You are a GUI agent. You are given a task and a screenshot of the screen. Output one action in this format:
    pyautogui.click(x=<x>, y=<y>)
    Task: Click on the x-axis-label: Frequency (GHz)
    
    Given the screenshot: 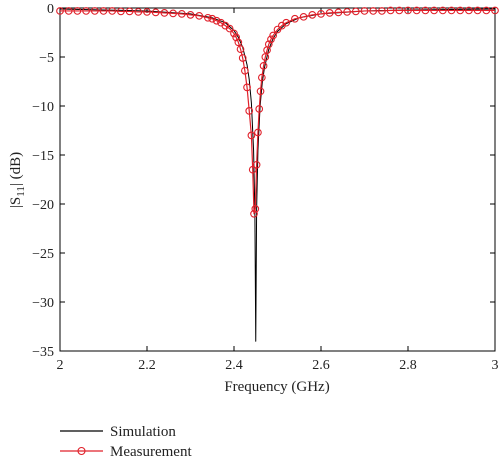 What is the action you would take?
    pyautogui.click(x=276, y=387)
    